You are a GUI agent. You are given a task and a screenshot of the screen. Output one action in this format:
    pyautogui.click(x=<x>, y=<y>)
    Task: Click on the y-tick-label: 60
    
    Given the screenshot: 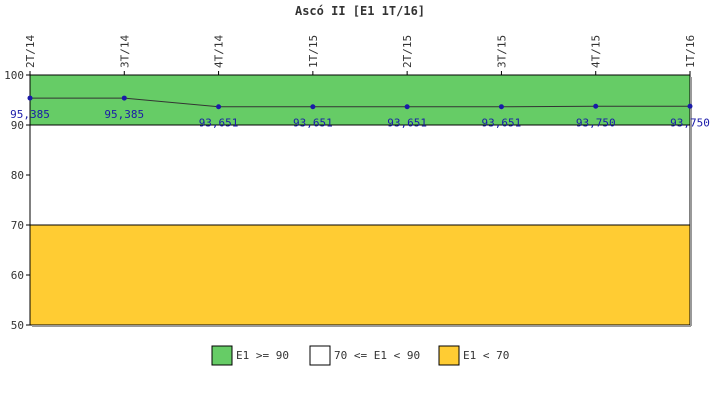 What is the action you would take?
    pyautogui.click(x=17, y=275)
    